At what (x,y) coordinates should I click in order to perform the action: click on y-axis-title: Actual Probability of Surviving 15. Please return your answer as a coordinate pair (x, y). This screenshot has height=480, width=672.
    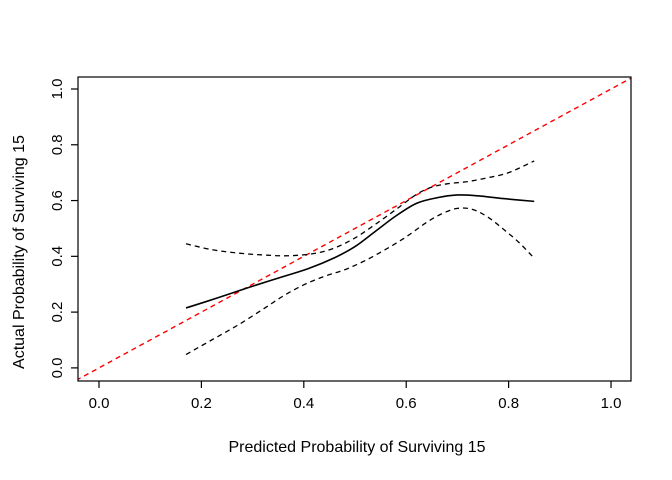
    Looking at the image, I should click on (19, 252).